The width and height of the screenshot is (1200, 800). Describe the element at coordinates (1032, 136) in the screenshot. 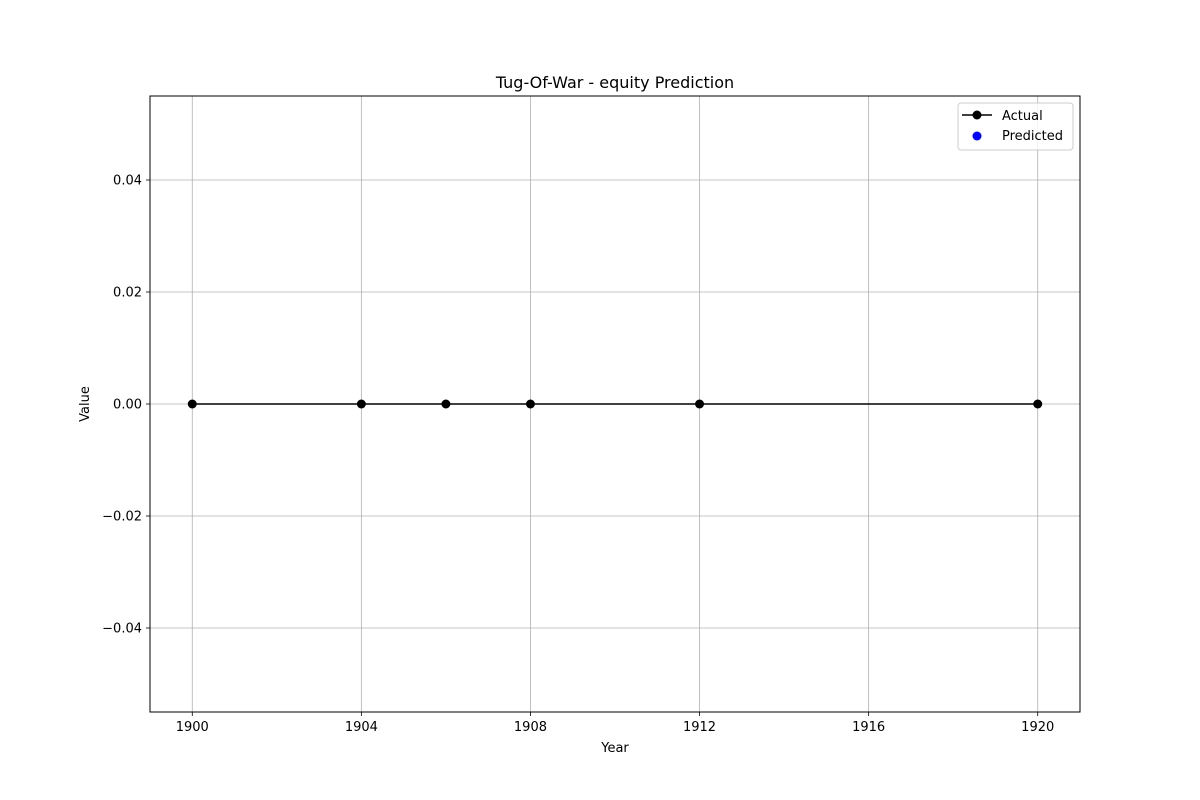

I see `legend-predicted-label: Predicted` at that location.